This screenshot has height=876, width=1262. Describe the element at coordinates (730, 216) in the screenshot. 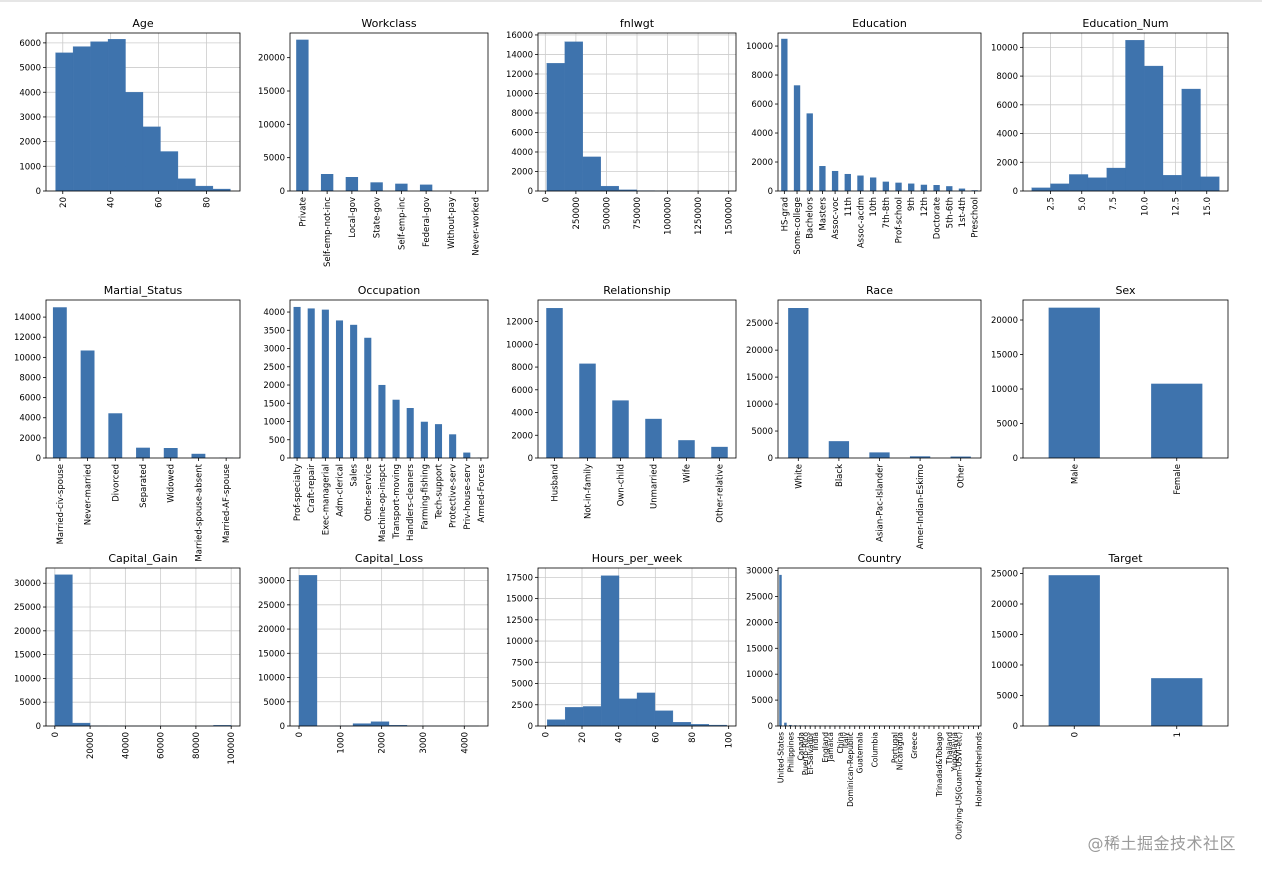

I see `fnlwgt-xtick-label-6: 1500000` at that location.